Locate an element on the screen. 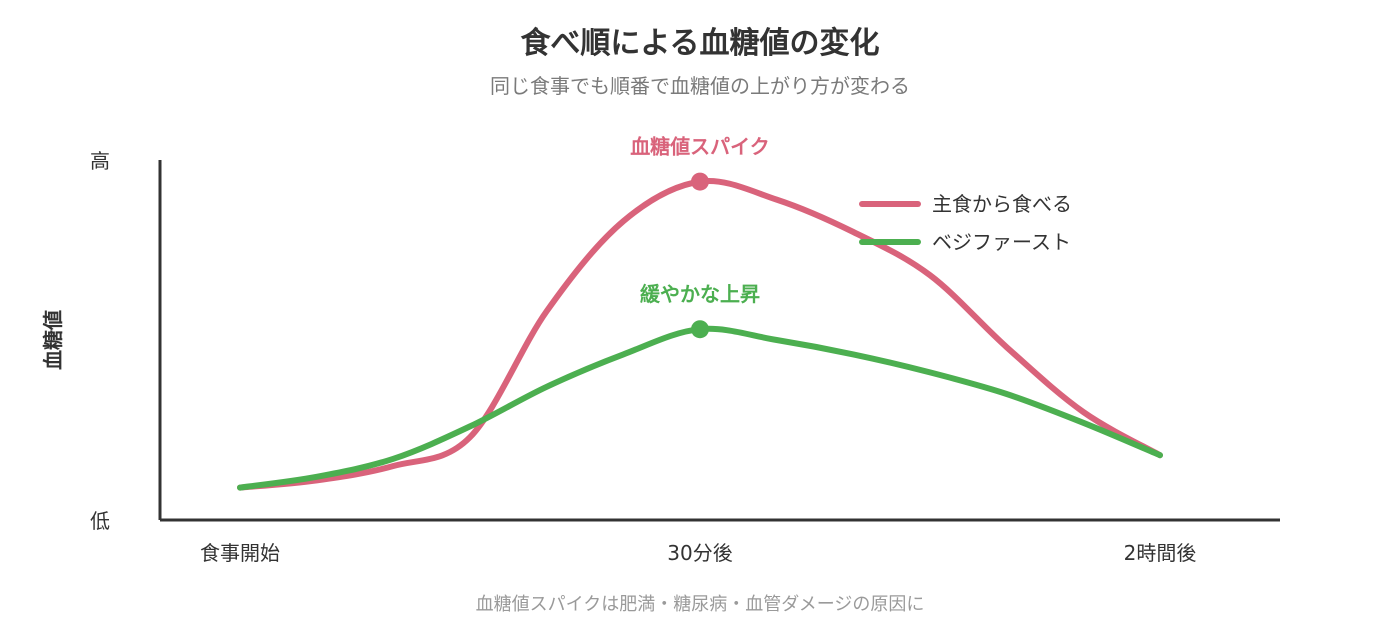  y-tick-label: 高 is located at coordinates (100, 161).